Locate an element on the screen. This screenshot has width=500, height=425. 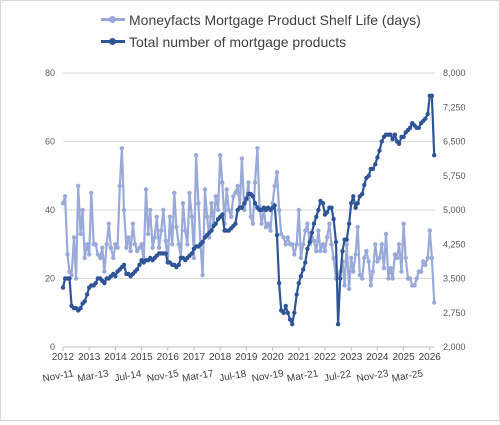
x-year-tick-label: 2014 is located at coordinates (115, 357).